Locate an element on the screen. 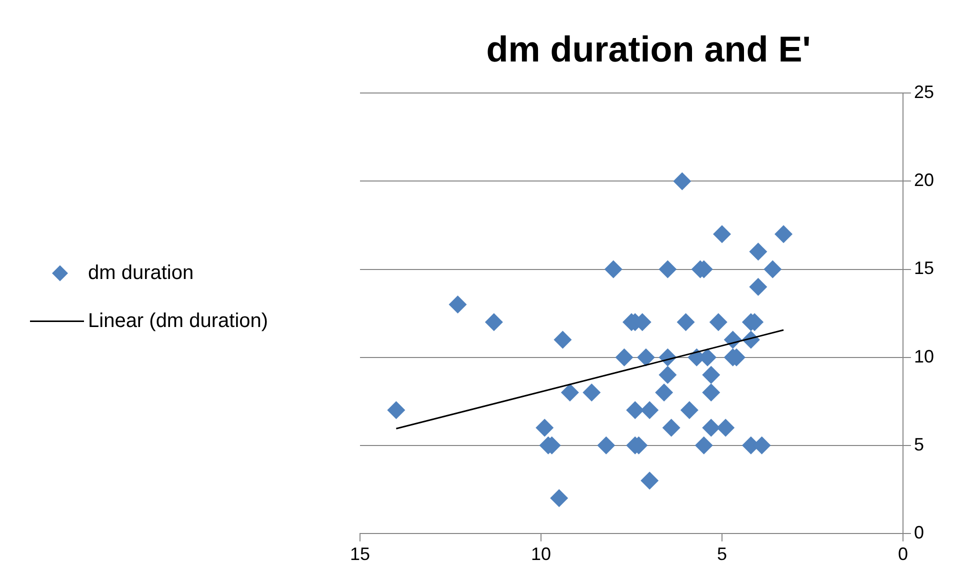 Image resolution: width=957 pixels, height=579 pixels. y-tick-label: 5 is located at coordinates (919, 444).